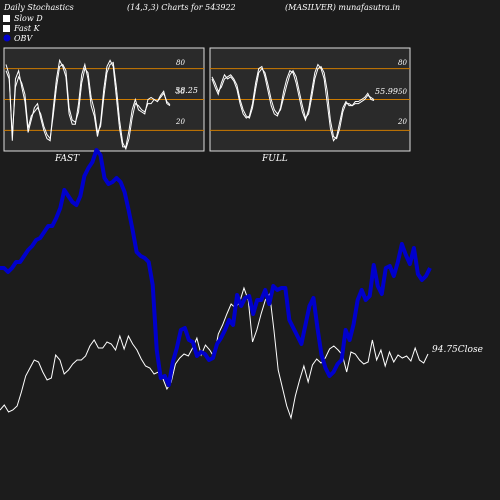 The image size is (500, 500). What do you see at coordinates (181, 7) in the screenshot?
I see `header-middle: (14,3,3) Charts for 543922` at bounding box center [181, 7].